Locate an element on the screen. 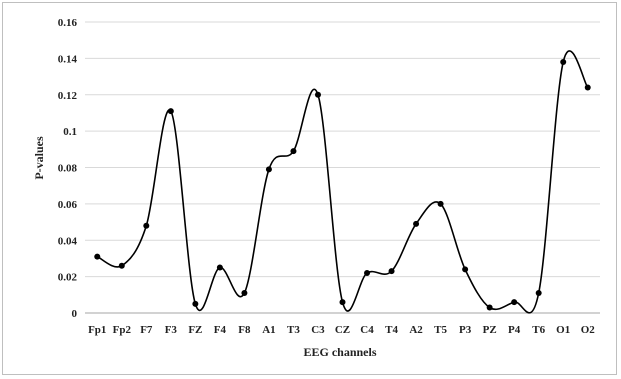  y-tick-label: 0.02 is located at coordinates (68, 278).